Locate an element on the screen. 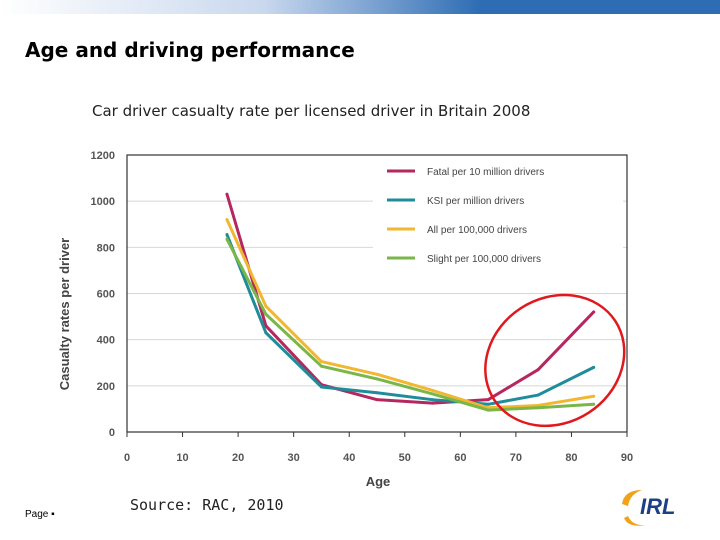 The height and width of the screenshot is (540, 720). irl-logo: IRL is located at coordinates (648, 508).